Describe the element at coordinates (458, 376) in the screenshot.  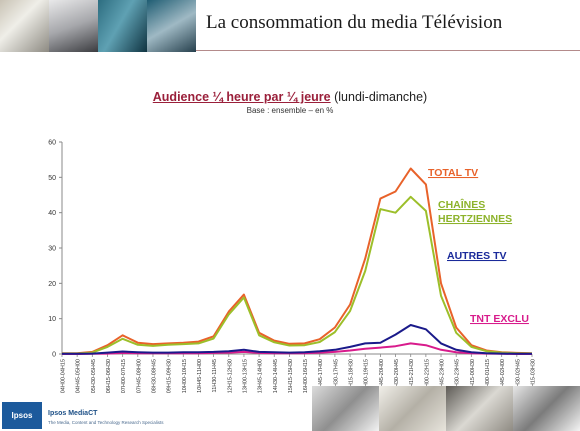
I see `x-tick-label: 23H30-23H45` at that location.